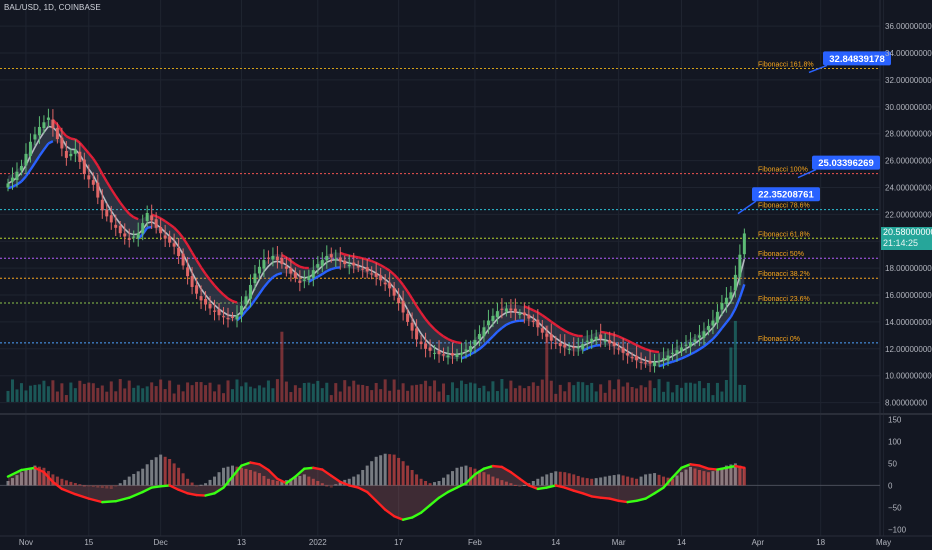  I want to click on time-axis: Nov 15 Dec 13 2022 17 Feb 14 Mar 14 Apr 18 May, so click(455, 542).